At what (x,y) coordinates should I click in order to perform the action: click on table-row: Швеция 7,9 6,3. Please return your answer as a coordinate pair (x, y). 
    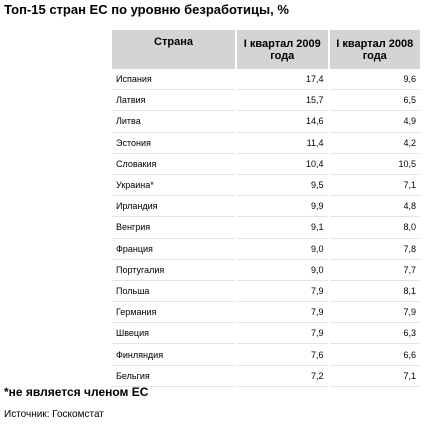
    Looking at the image, I should click on (266, 334).